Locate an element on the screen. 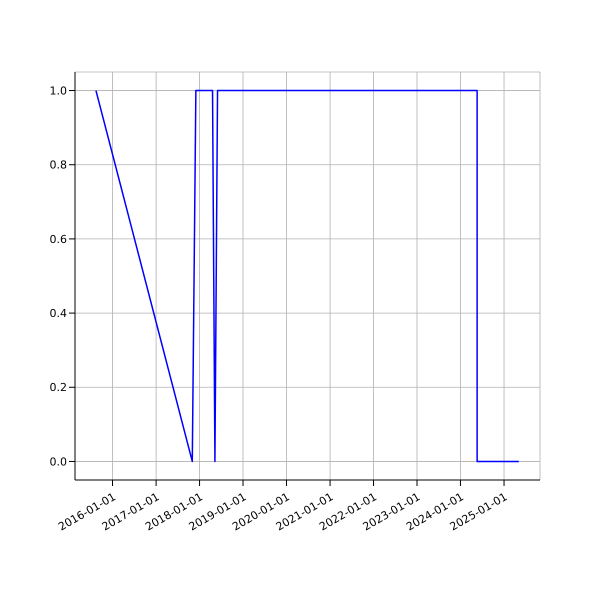 This screenshot has height=600, width=600. y-tick-label: 0.8 is located at coordinates (58, 165).